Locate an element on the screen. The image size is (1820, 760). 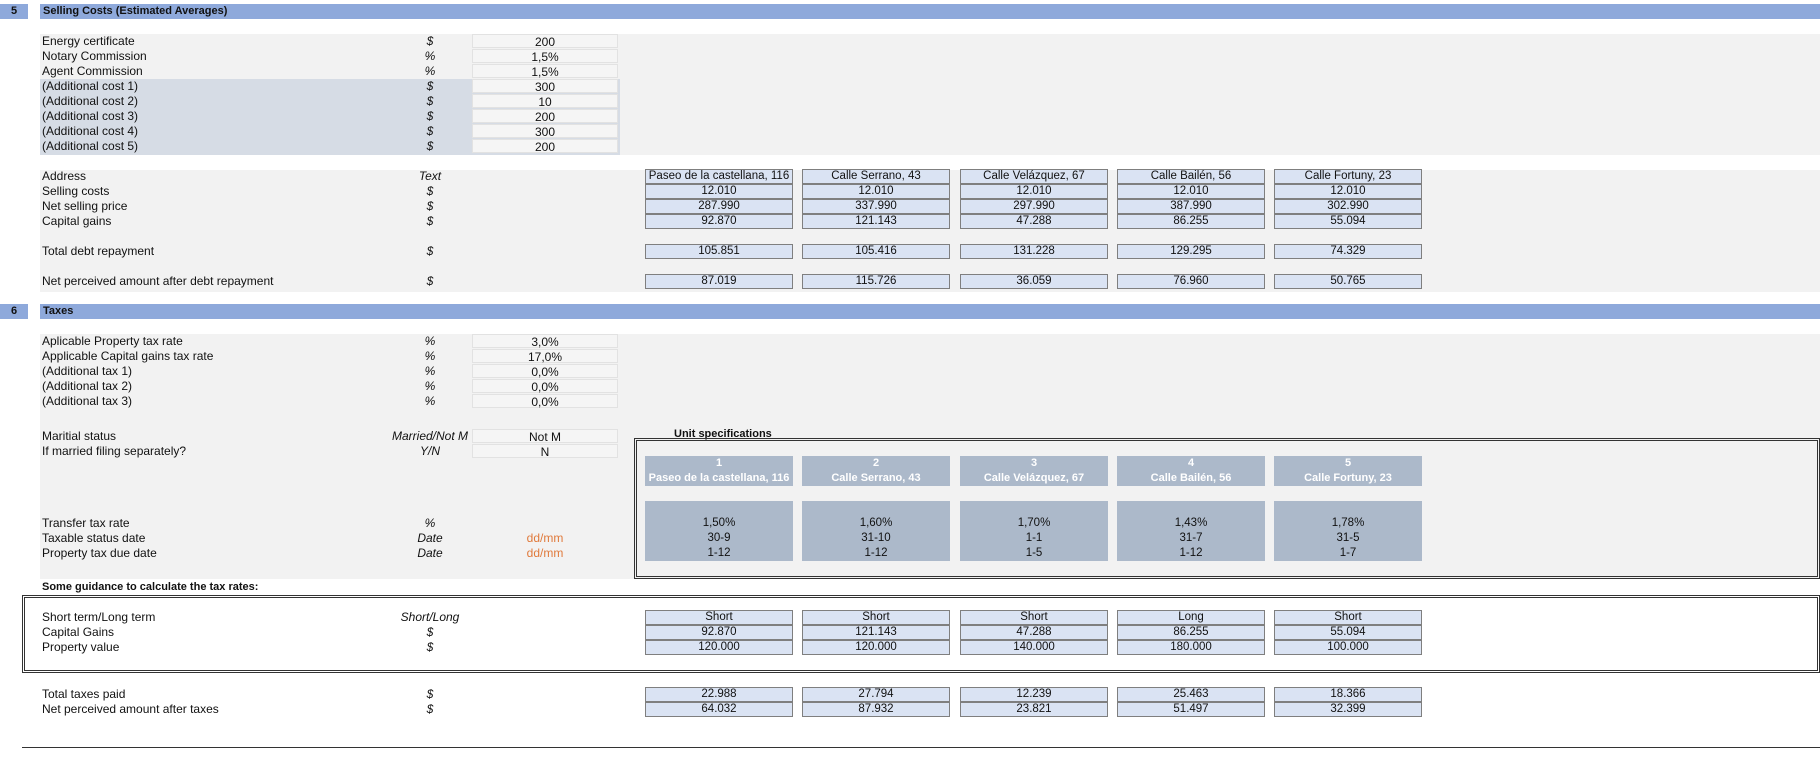
tax-label: (Additional tax 3) is located at coordinates (87, 401).